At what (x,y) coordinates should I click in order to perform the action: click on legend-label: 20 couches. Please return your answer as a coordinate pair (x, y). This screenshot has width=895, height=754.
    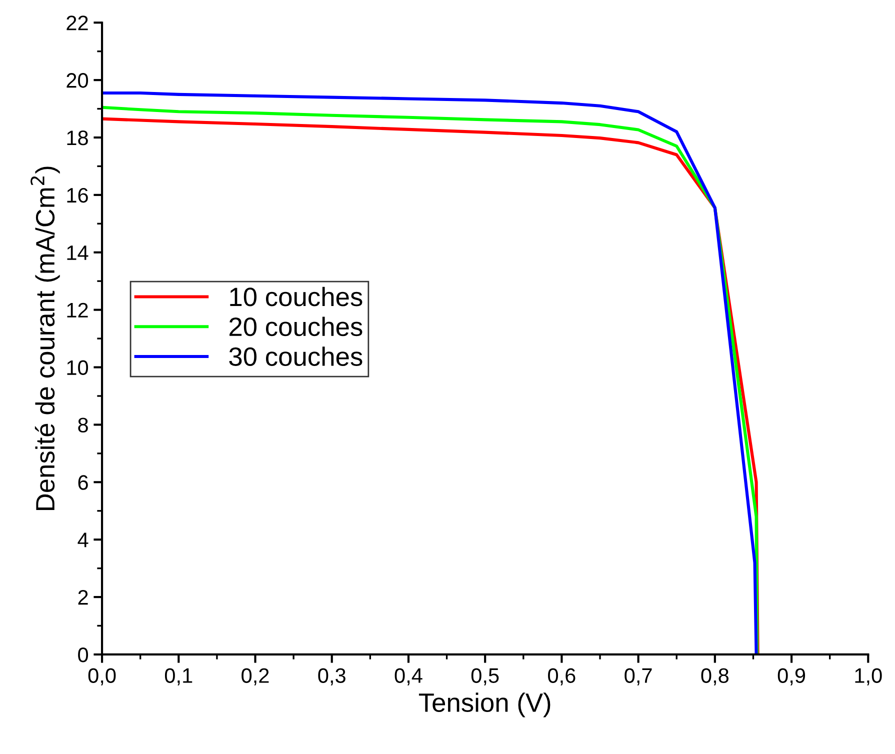
    Looking at the image, I should click on (296, 326).